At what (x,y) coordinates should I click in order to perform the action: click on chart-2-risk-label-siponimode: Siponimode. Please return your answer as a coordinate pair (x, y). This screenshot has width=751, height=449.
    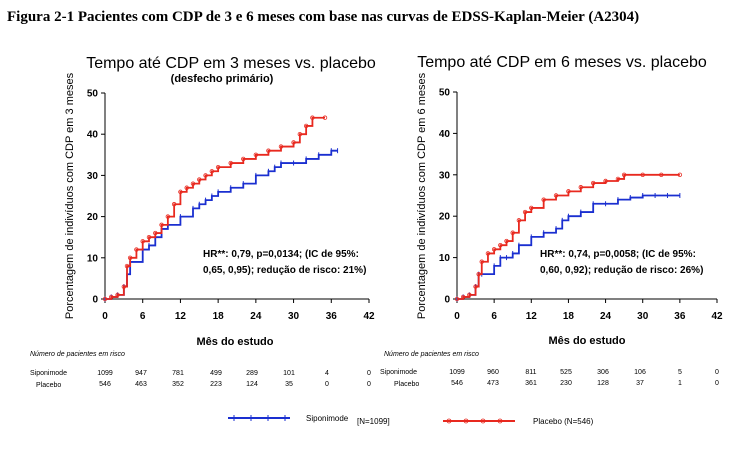
    Looking at the image, I should click on (398, 372).